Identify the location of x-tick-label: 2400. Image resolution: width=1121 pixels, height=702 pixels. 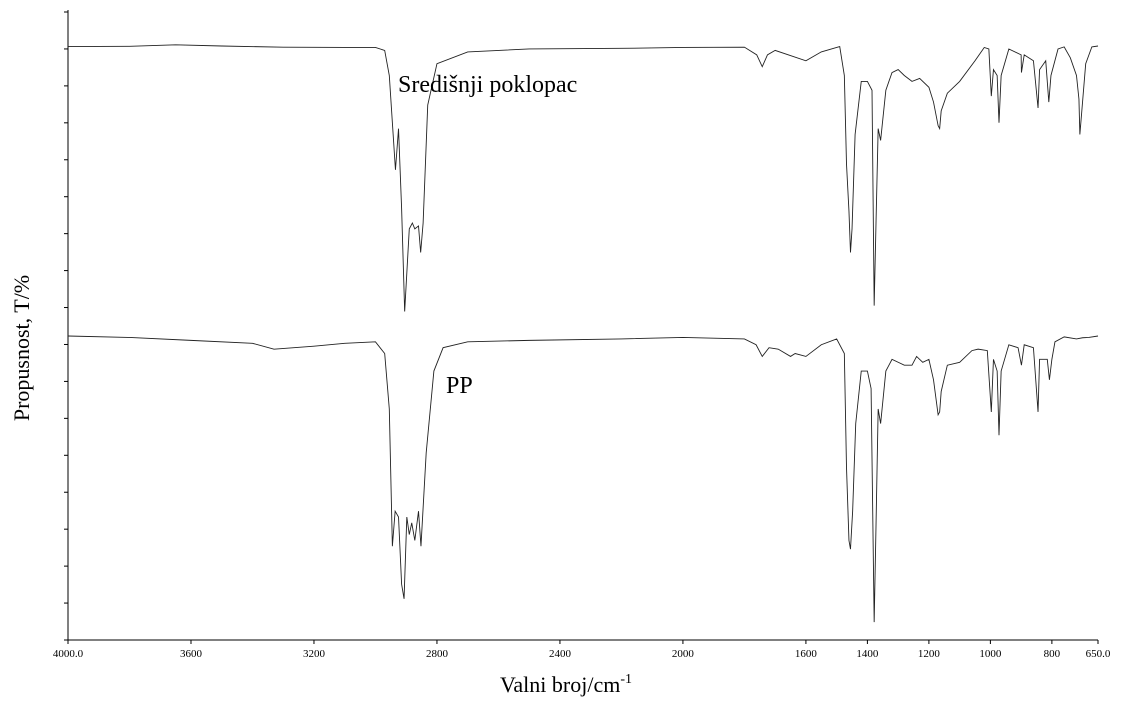
(560, 654).